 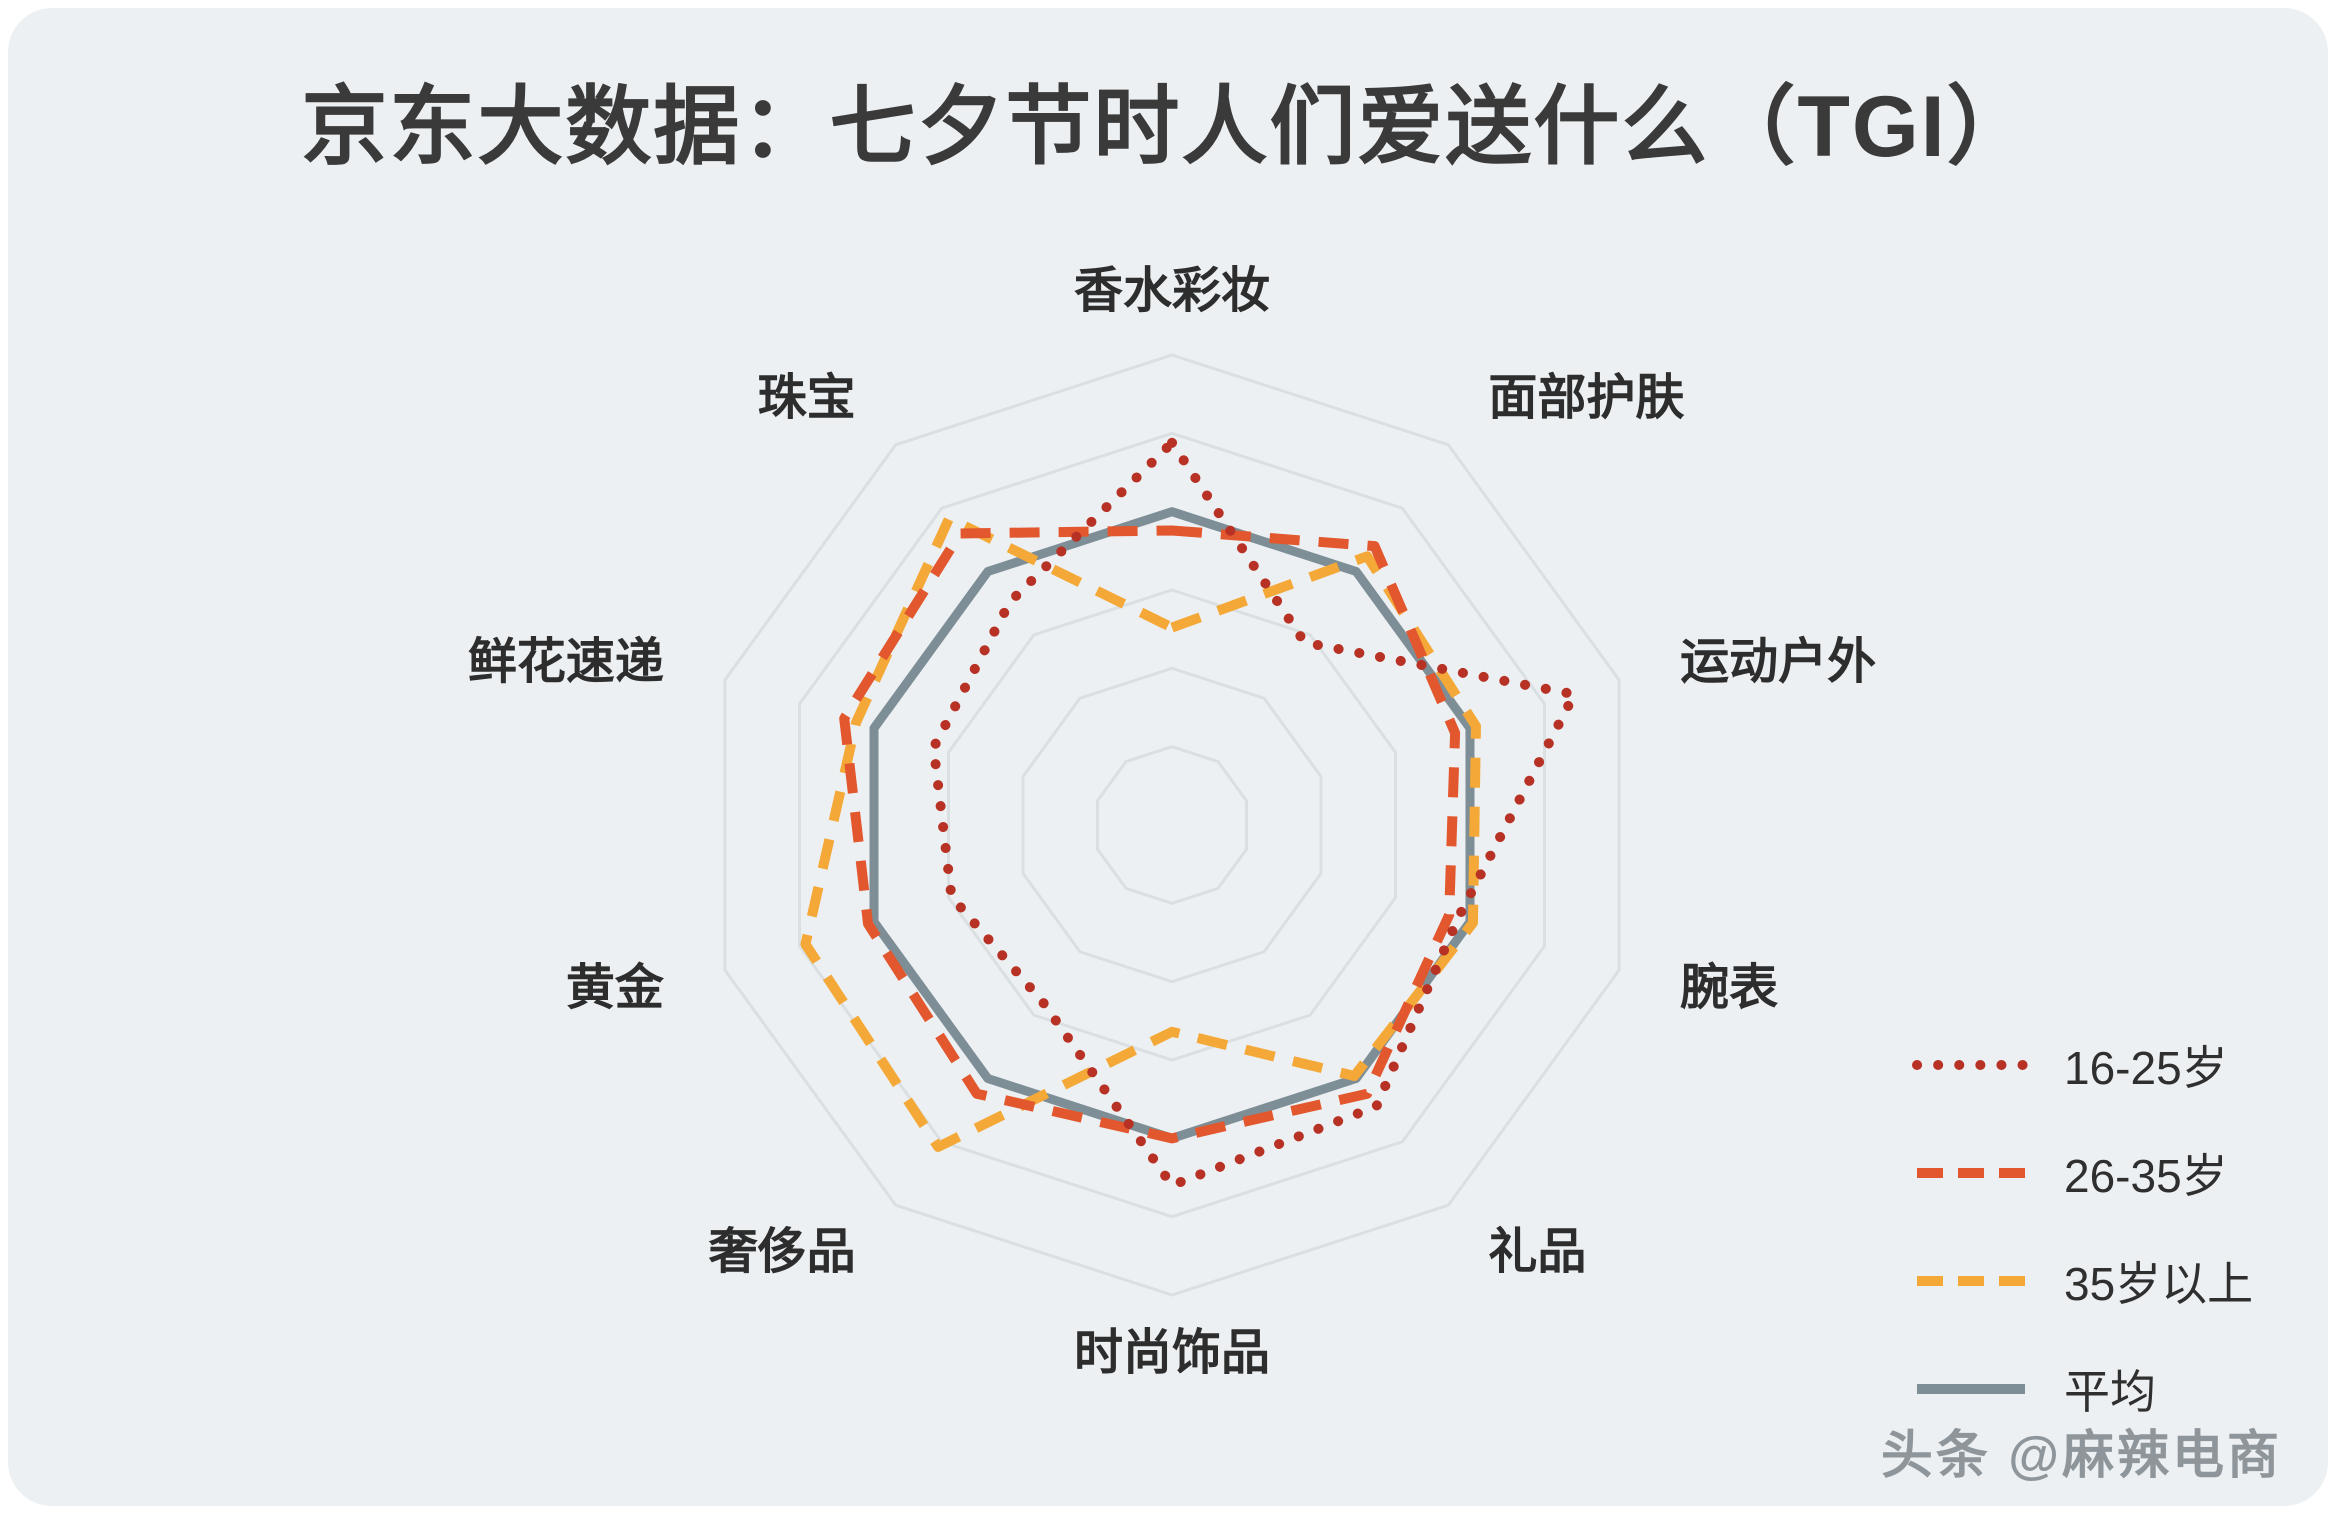 What do you see at coordinates (2110, 1392) in the screenshot?
I see `legend-label: 平均` at bounding box center [2110, 1392].